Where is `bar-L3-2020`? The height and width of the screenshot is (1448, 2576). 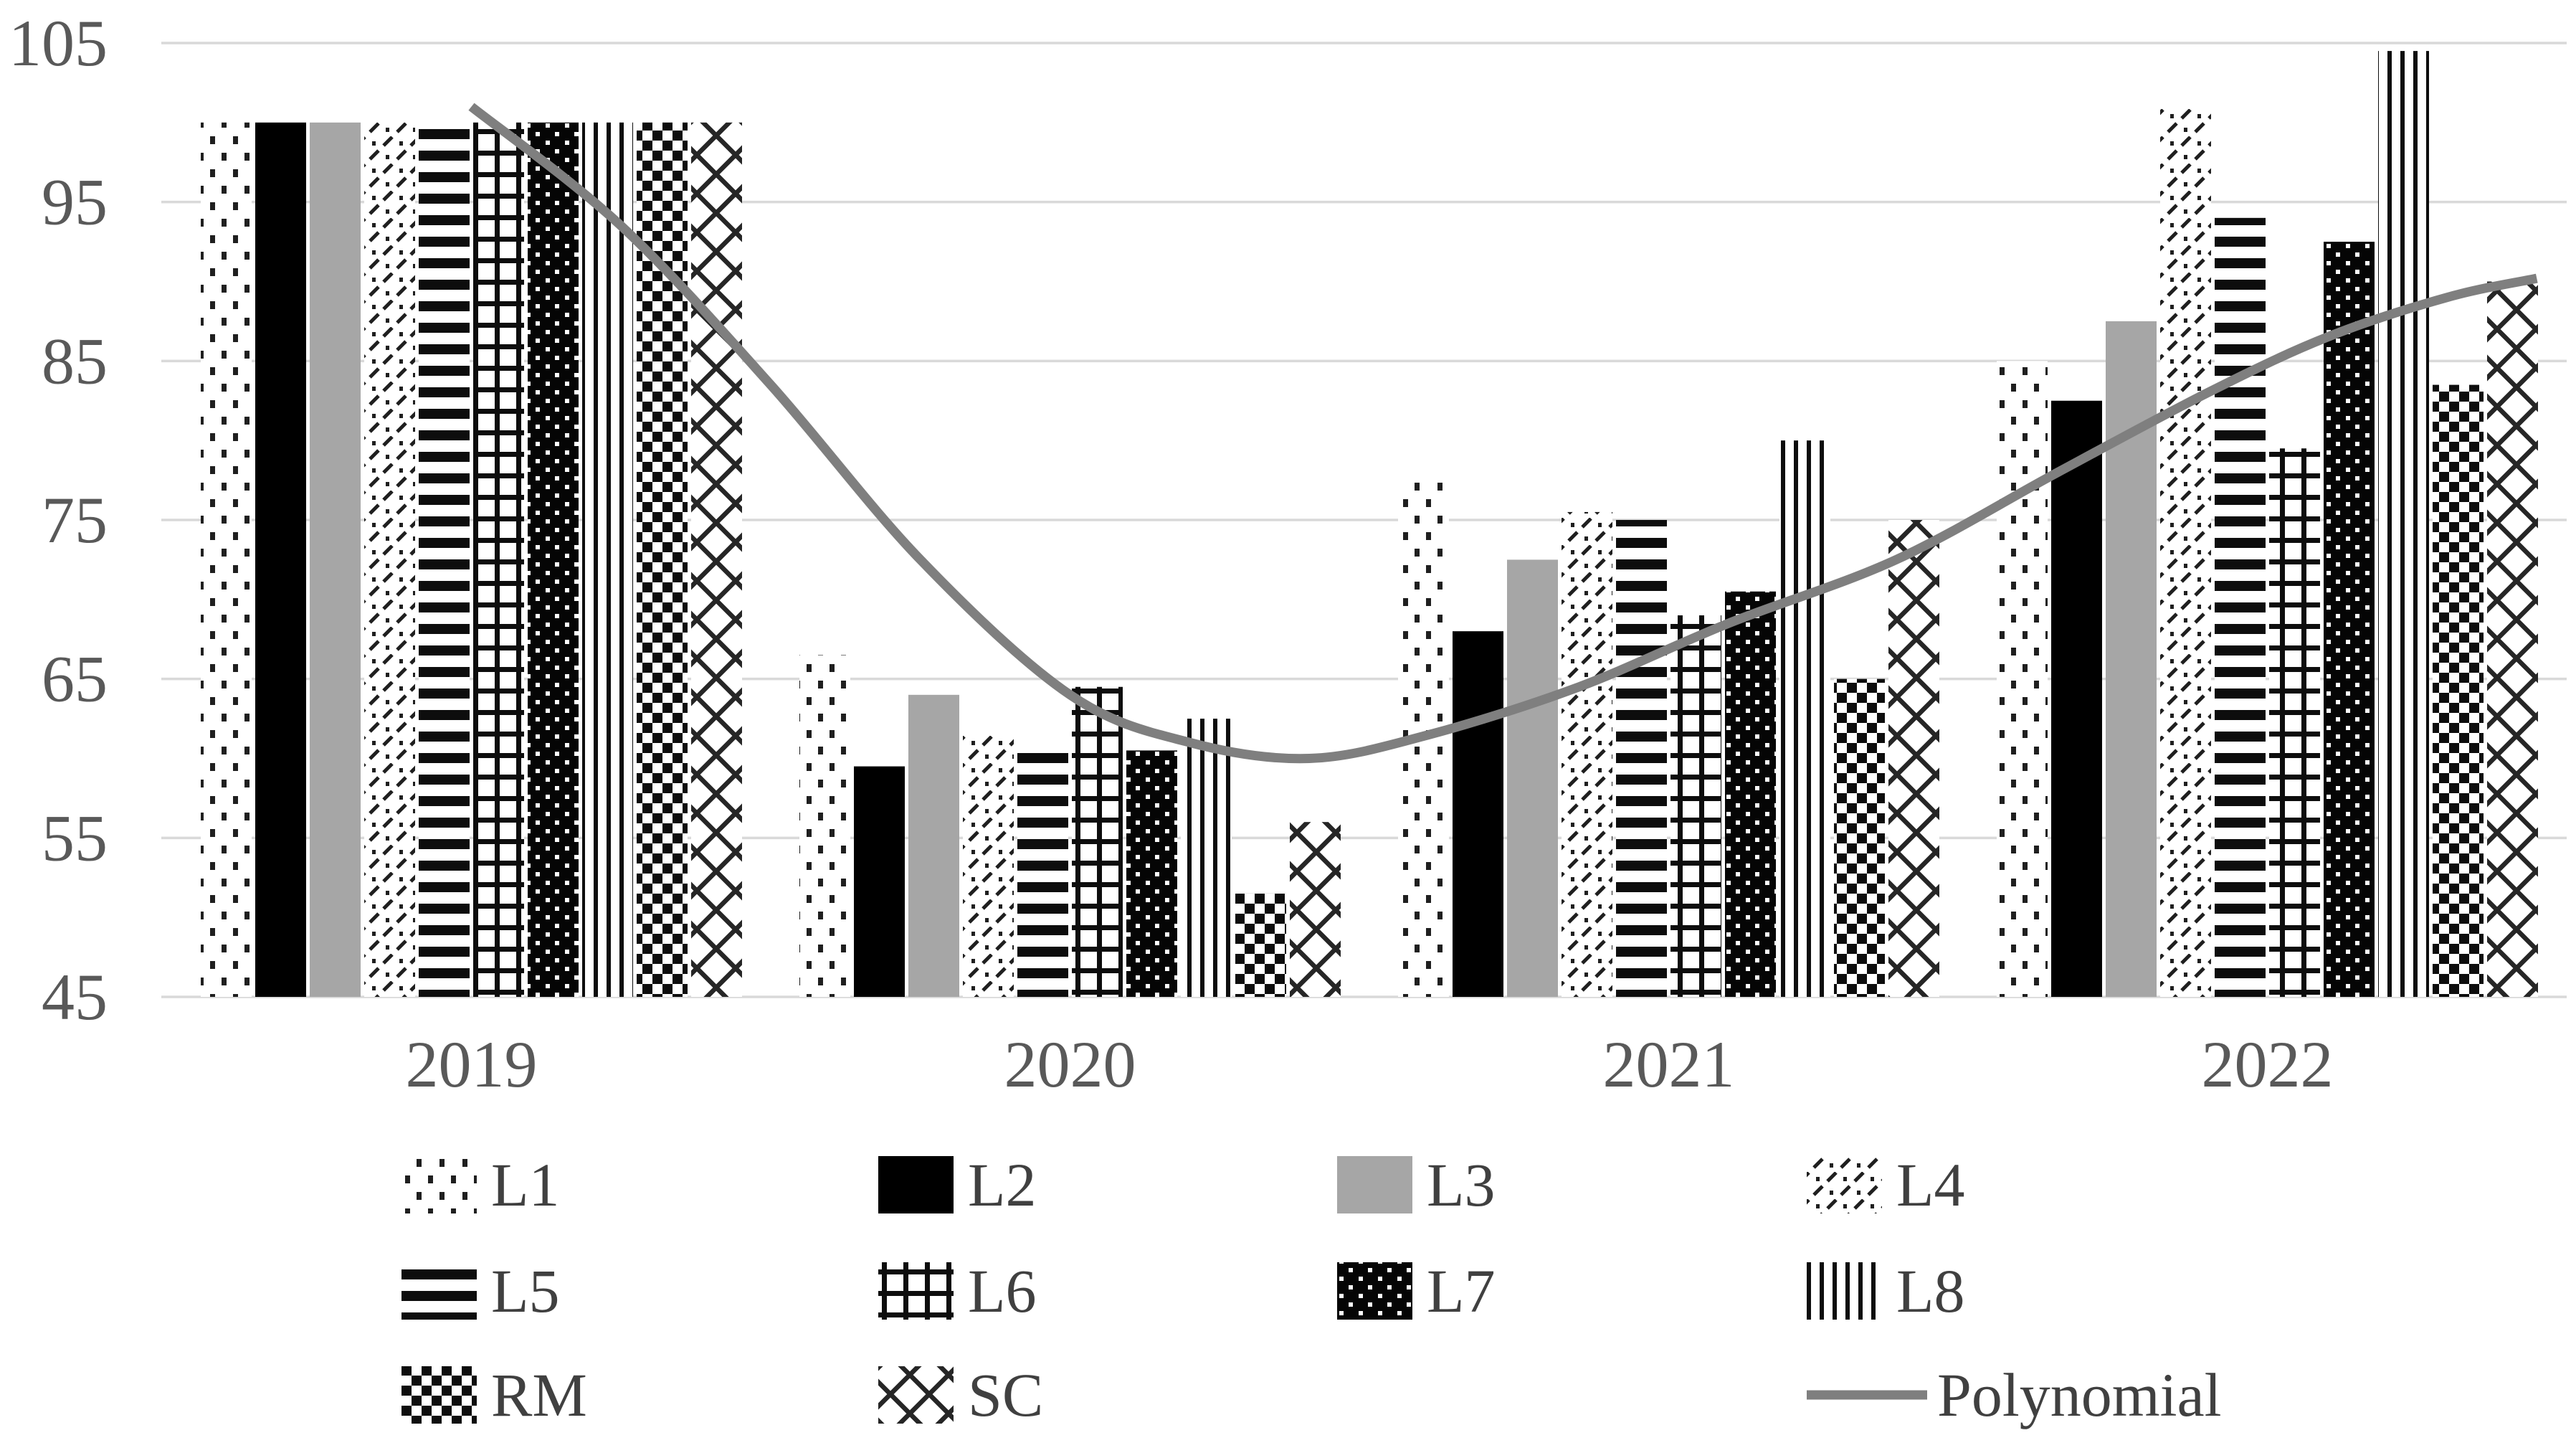
bar-L3-2020 is located at coordinates (934, 846).